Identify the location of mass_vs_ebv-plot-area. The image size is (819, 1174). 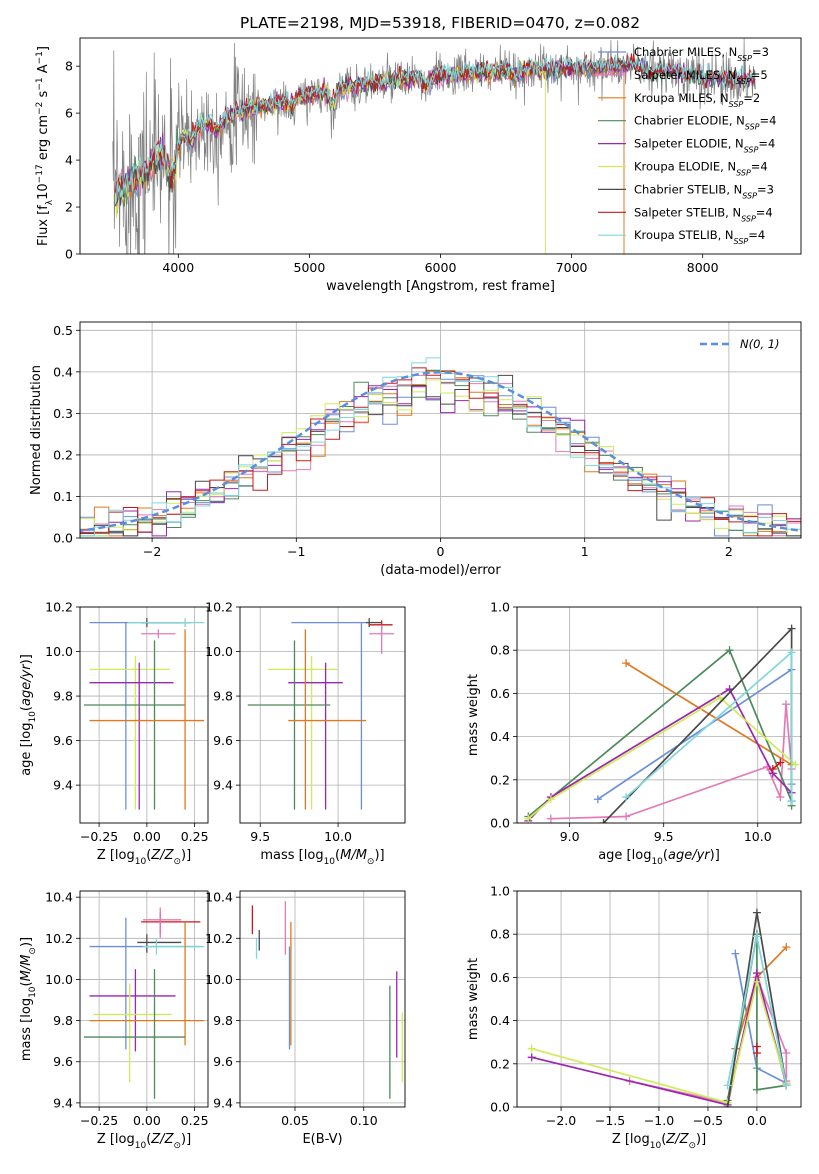
(327, 1000).